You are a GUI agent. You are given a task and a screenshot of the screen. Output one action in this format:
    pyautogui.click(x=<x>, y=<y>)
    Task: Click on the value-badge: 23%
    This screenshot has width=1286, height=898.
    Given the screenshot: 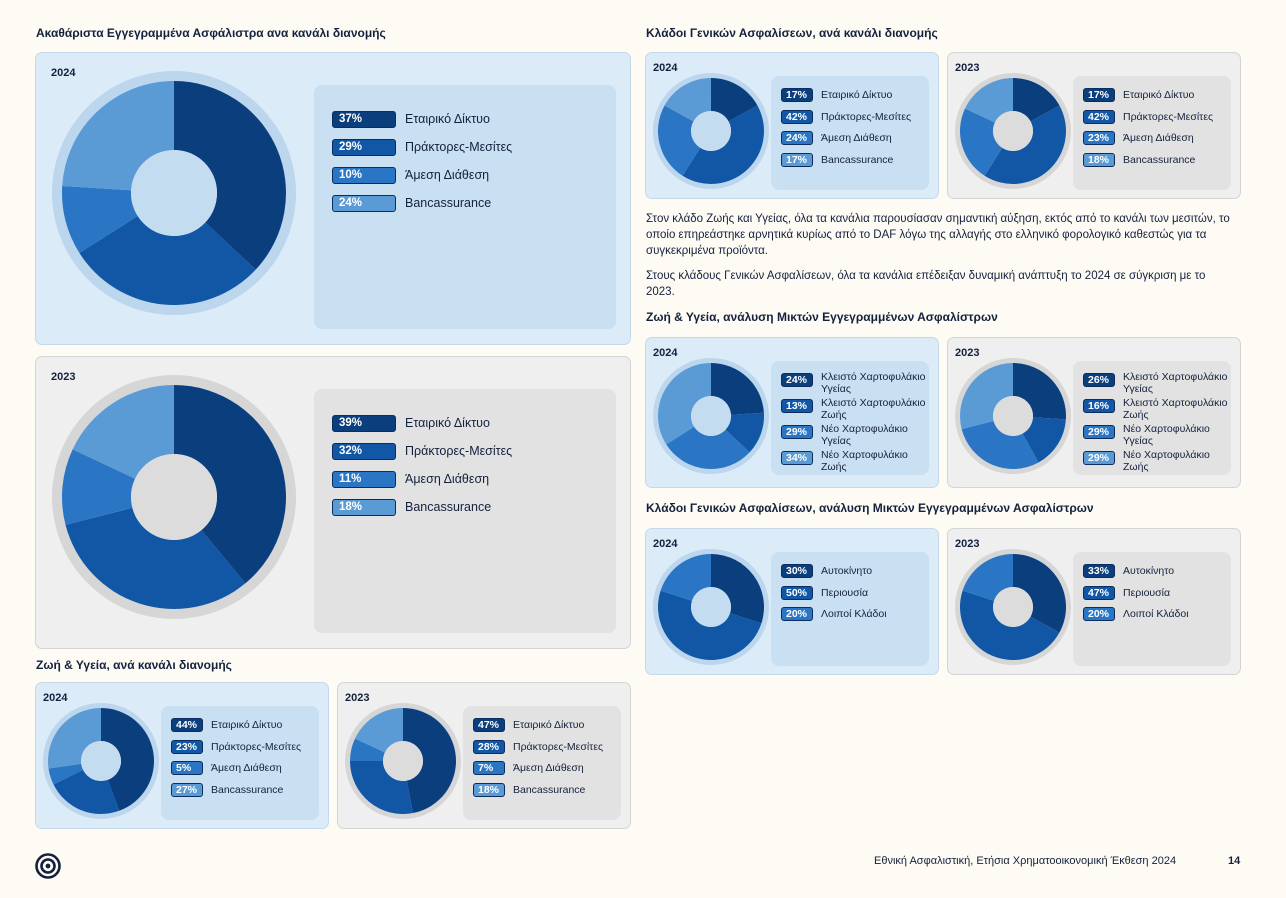 What is the action you would take?
    pyautogui.click(x=1099, y=138)
    